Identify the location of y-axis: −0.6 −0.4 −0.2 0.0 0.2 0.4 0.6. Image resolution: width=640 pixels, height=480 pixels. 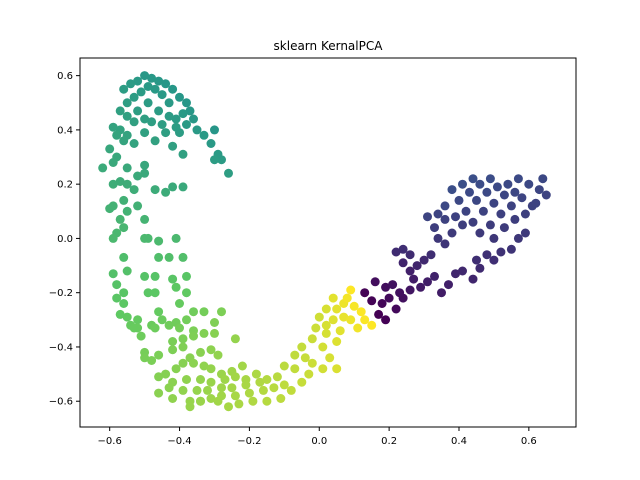
(64, 239).